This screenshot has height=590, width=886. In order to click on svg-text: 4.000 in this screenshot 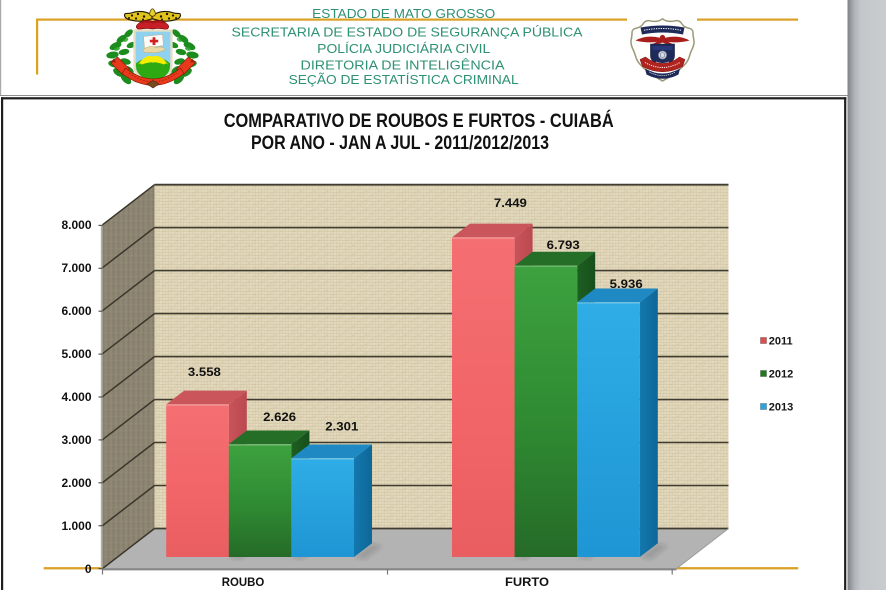, I will do `click(76, 397)`.